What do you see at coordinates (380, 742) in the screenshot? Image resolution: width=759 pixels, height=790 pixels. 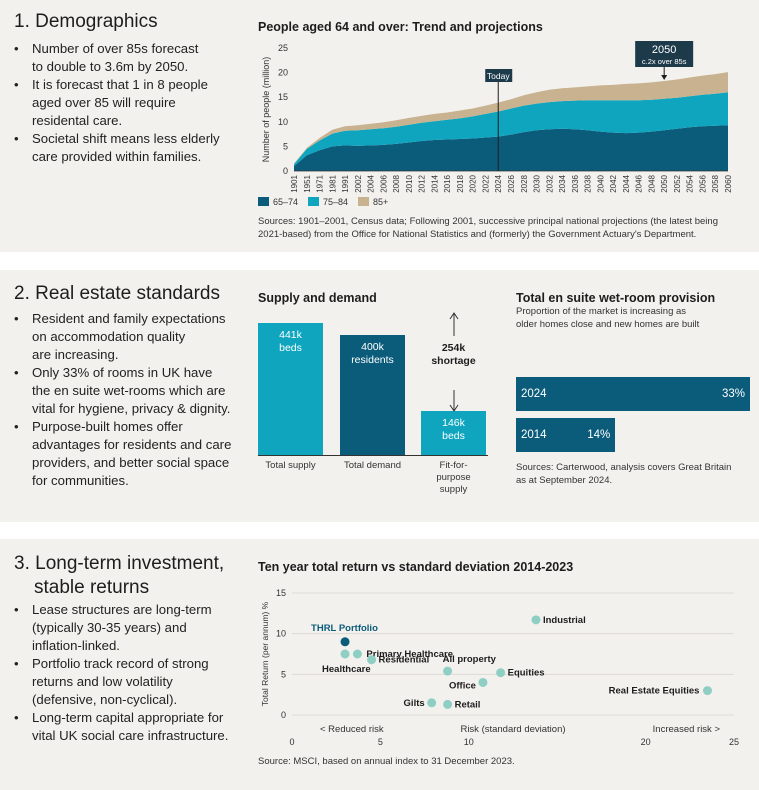 I see `x-tick-label: 5` at bounding box center [380, 742].